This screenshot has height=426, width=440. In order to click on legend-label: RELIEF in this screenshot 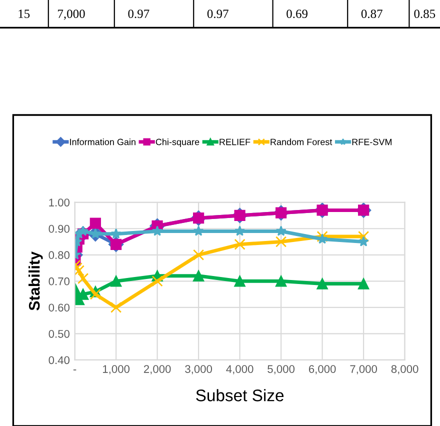, I will do `click(235, 142)`.